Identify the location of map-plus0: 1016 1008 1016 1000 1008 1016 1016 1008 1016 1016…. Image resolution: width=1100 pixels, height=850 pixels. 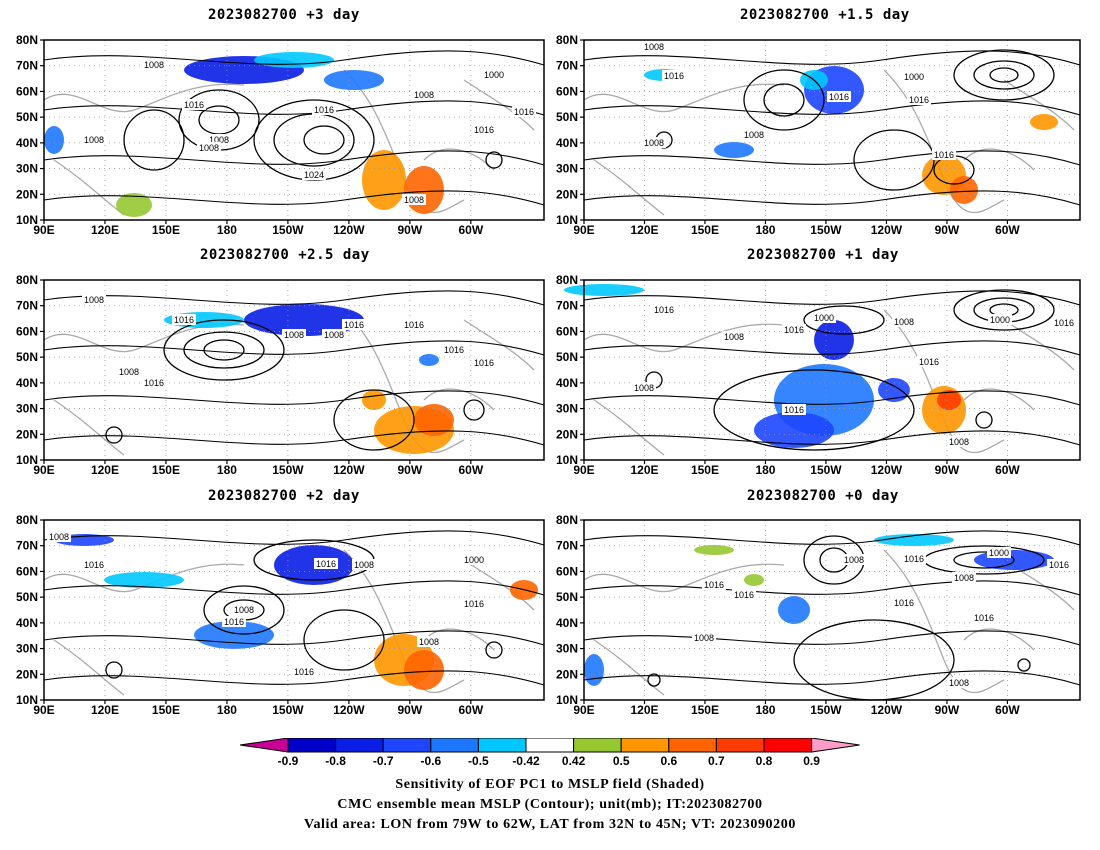
(818, 615).